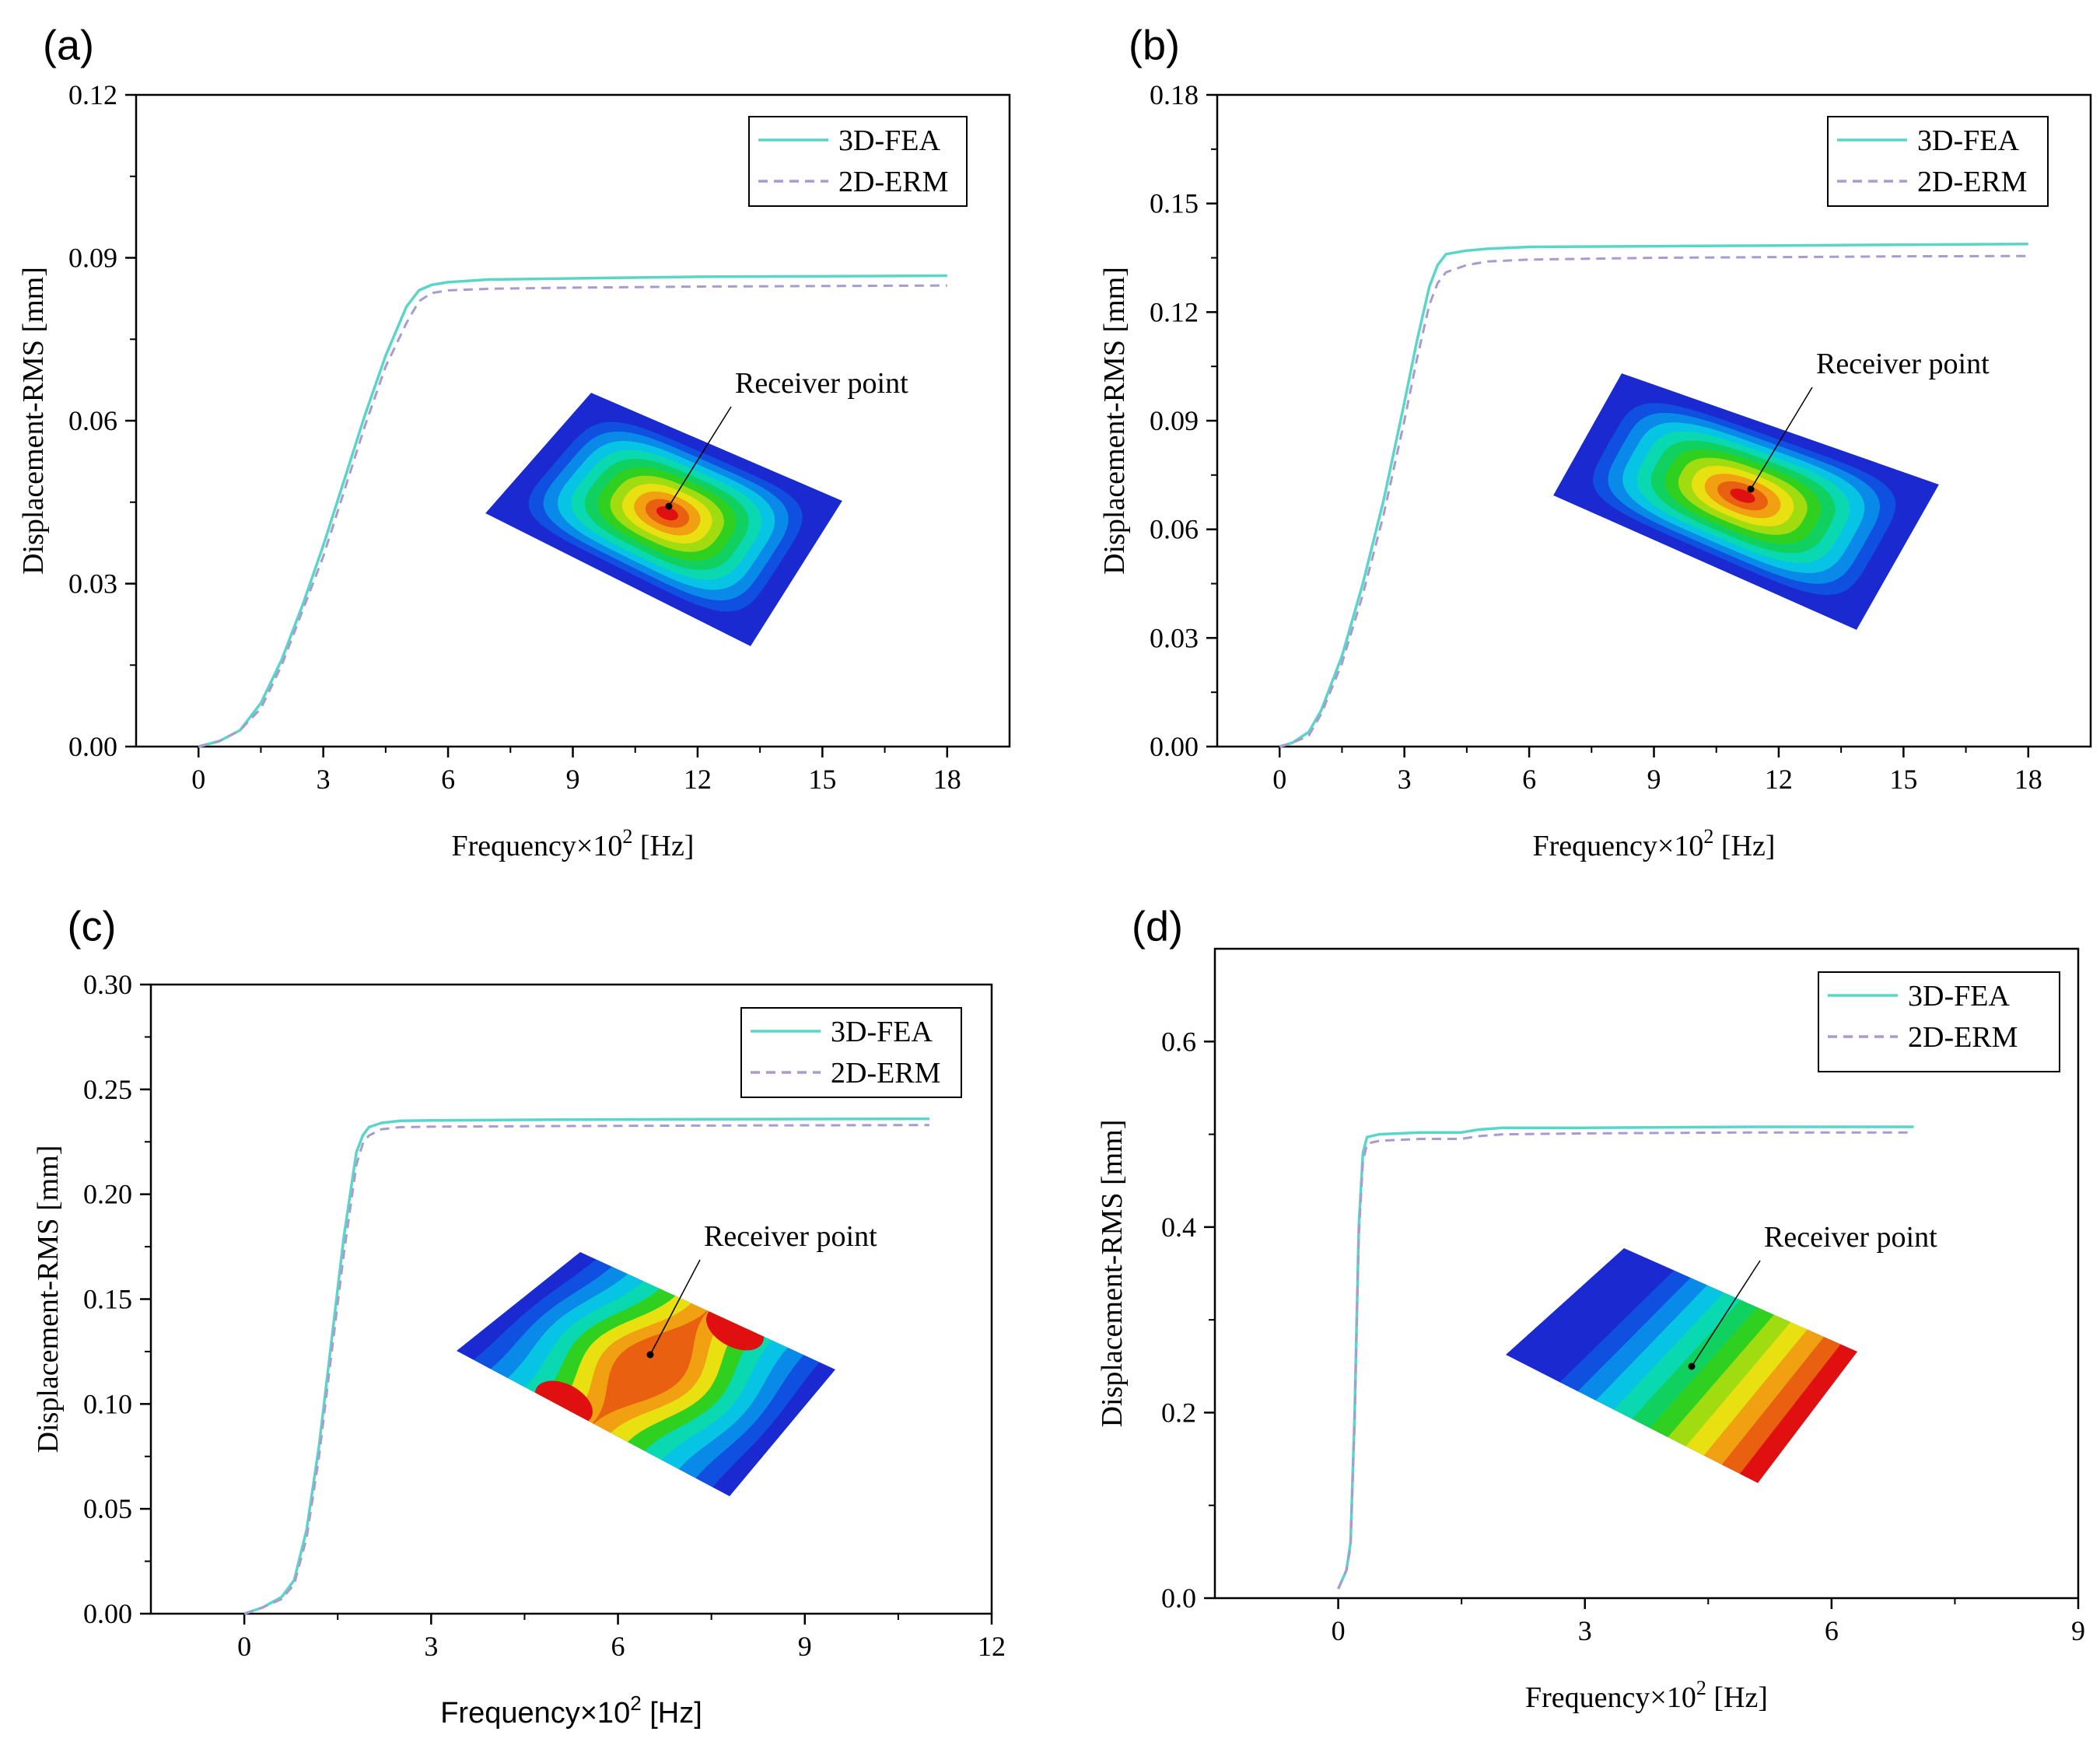  I want to click on y-tick-label: 0.15, so click(108, 1300).